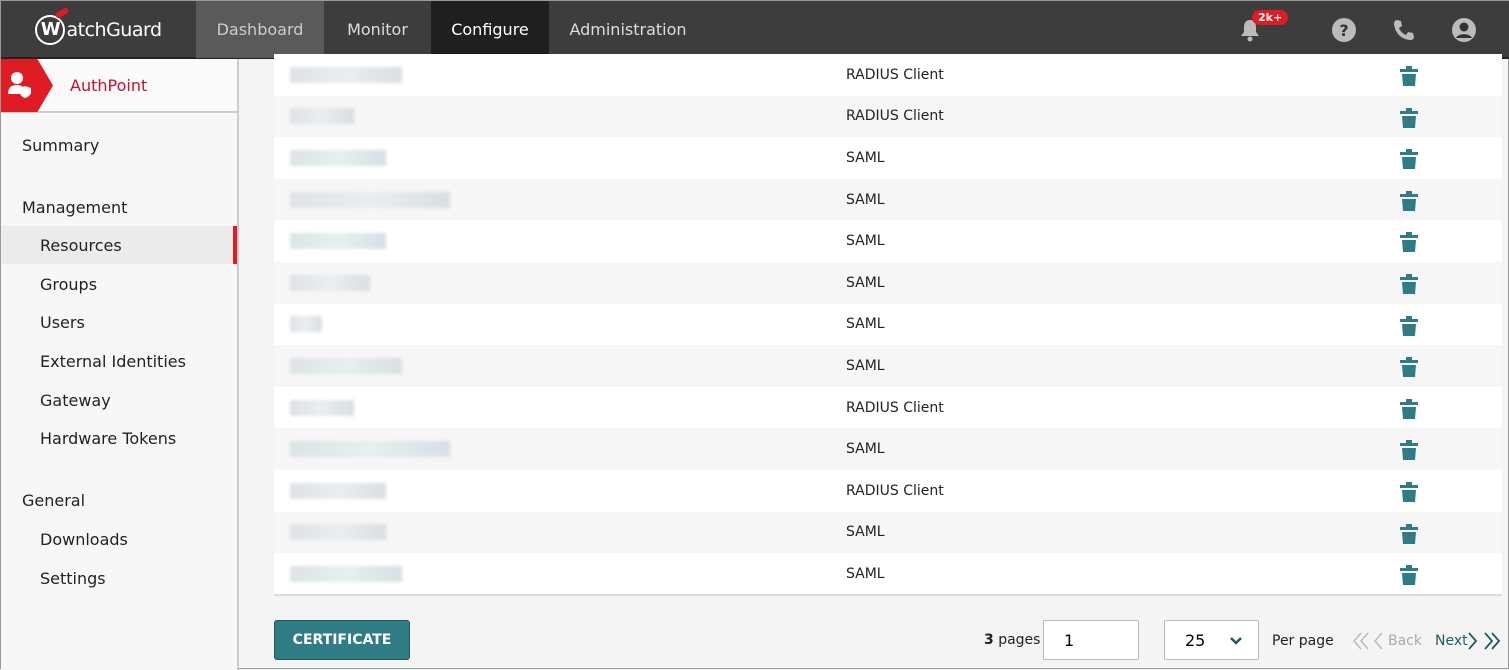 This screenshot has height=670, width=1509. Describe the element at coordinates (1019, 640) in the screenshot. I see `pages-label: pages` at that location.